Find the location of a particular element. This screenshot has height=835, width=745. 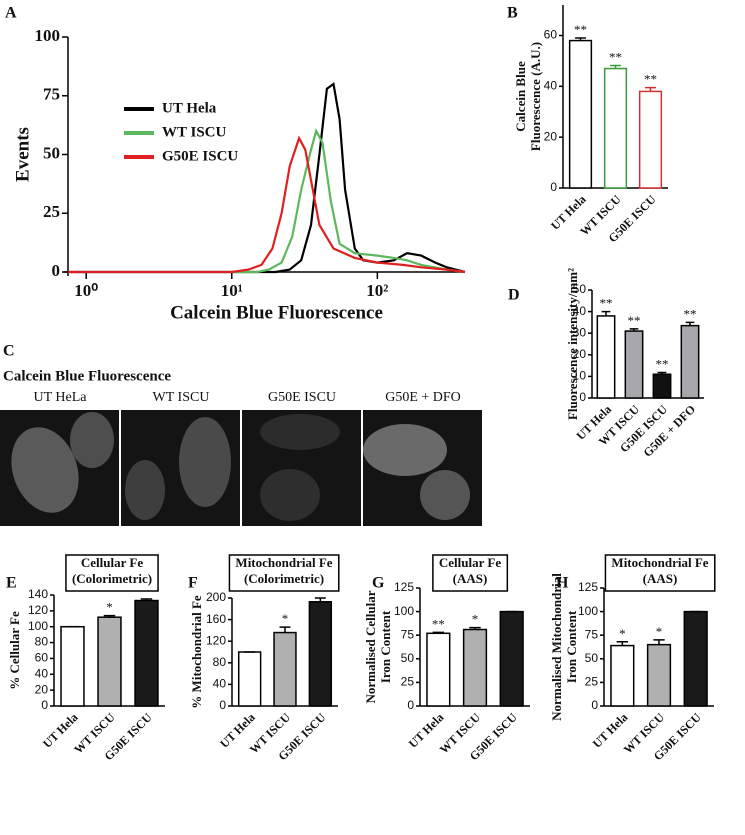

legend-label: UT Hela is located at coordinates (189, 108).